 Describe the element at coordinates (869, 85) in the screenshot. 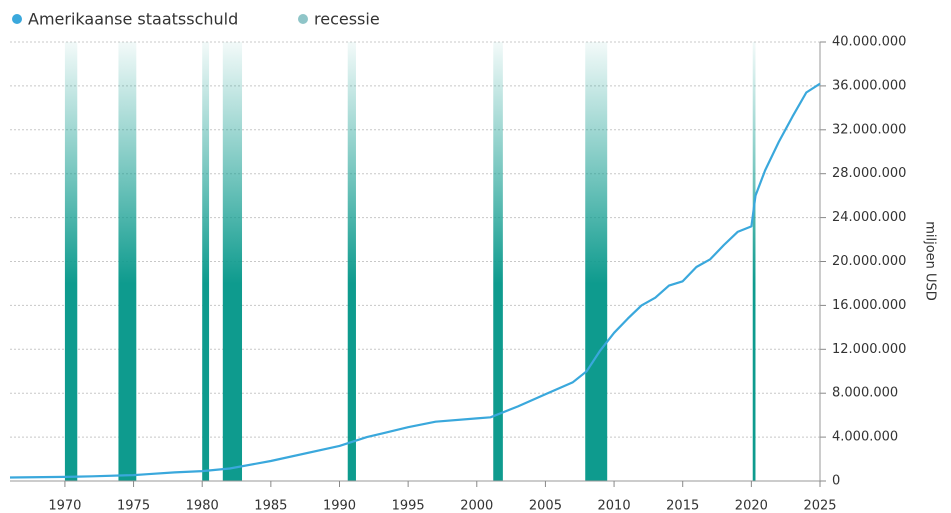

I see `y-tick-label: 36.000.000` at that location.